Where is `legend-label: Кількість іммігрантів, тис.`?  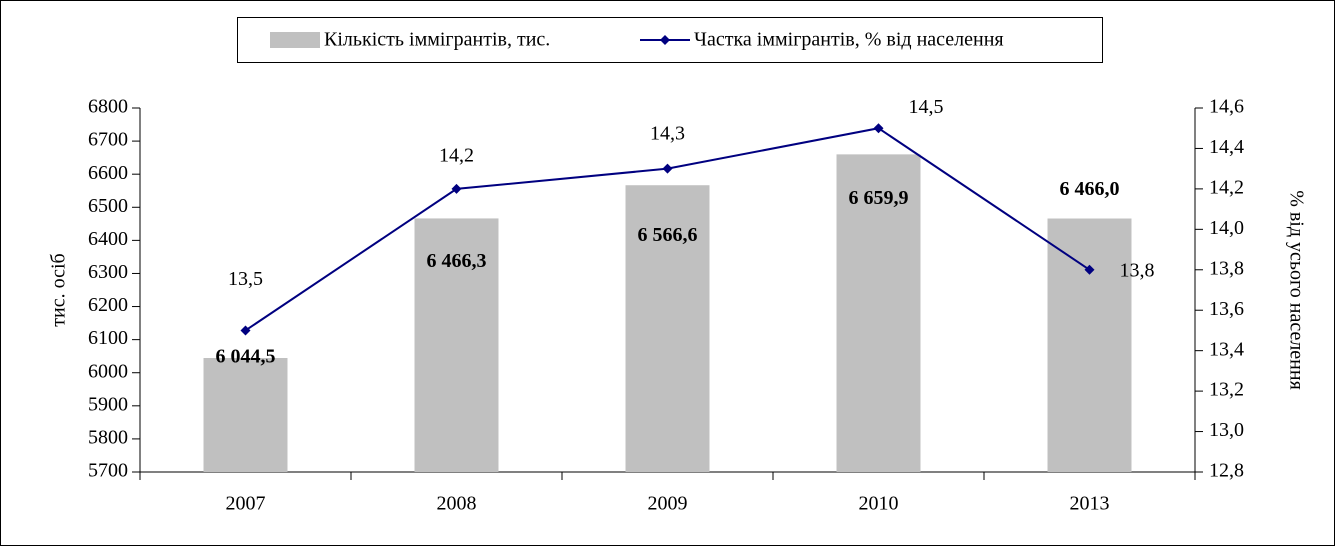 legend-label: Кількість іммігрантів, тис. is located at coordinates (437, 40).